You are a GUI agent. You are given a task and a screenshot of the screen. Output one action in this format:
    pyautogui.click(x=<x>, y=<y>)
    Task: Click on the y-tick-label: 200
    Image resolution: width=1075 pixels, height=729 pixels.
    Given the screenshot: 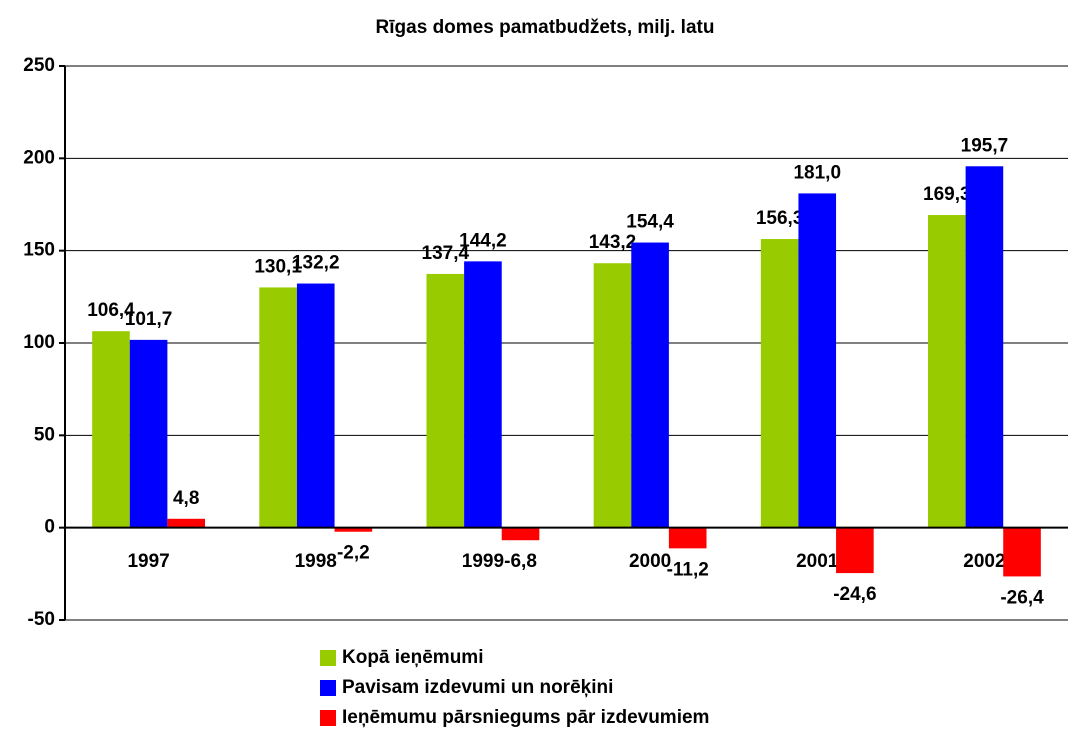 What is the action you would take?
    pyautogui.click(x=39, y=157)
    